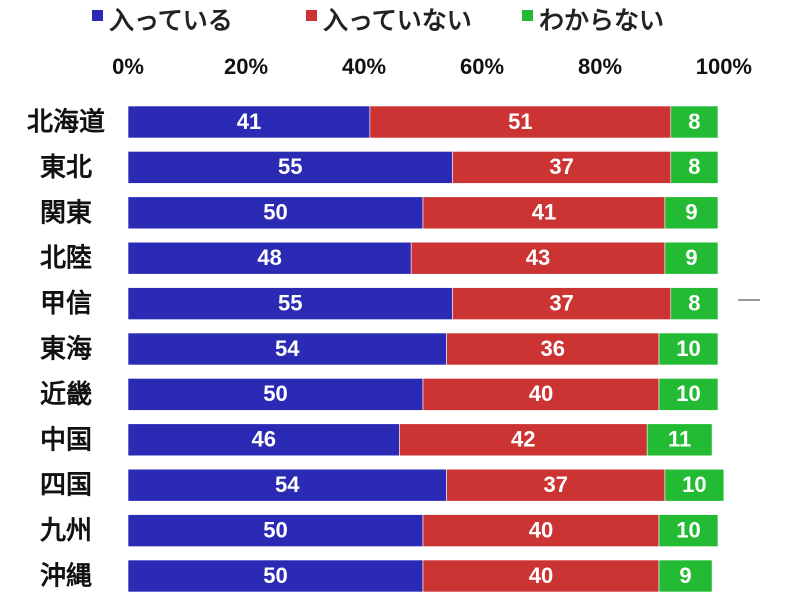 This screenshot has height=600, width=800. I want to click on x-tick-label: 20%, so click(246, 66).